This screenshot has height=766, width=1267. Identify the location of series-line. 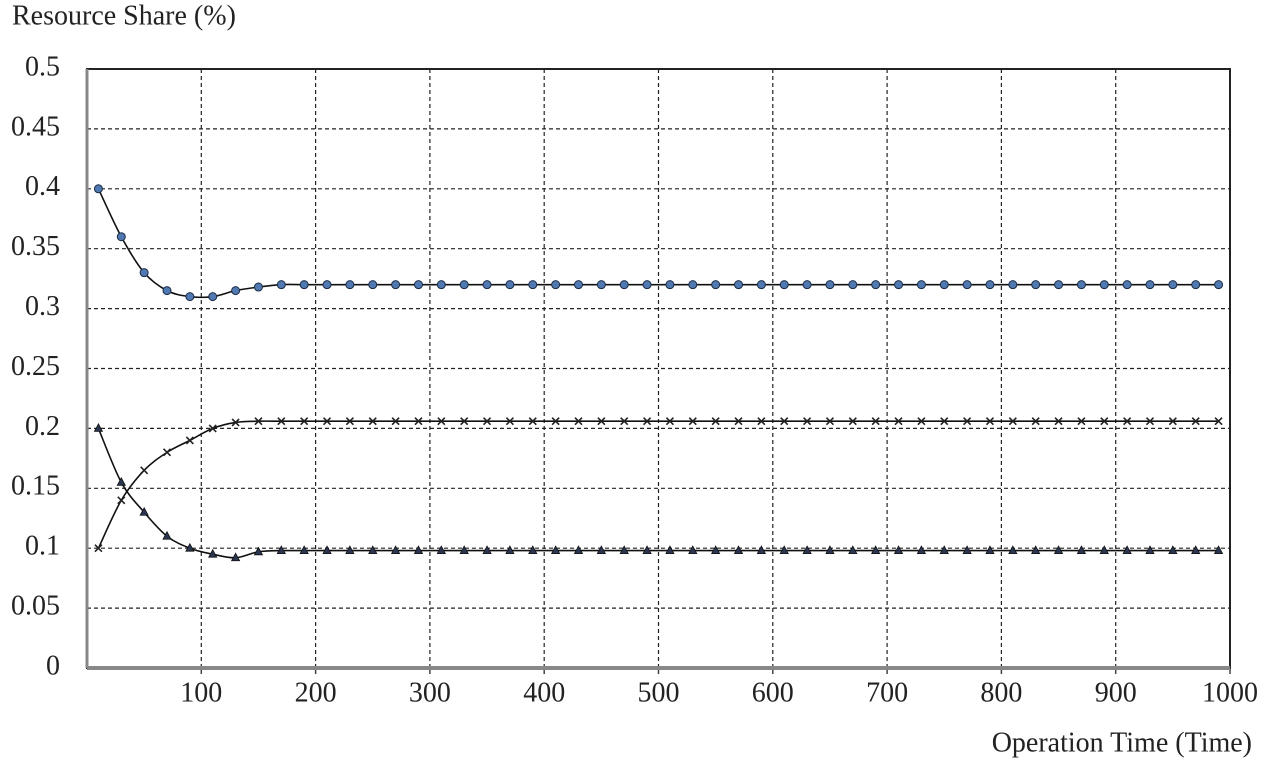
(658, 484).